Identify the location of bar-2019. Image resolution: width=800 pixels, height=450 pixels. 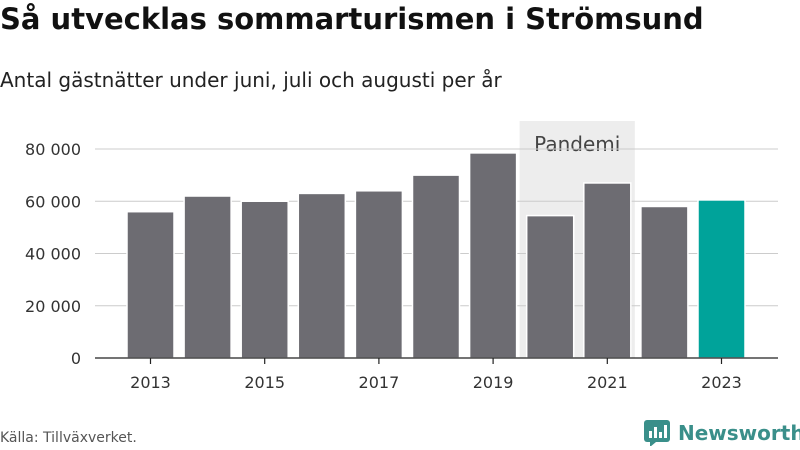
(493, 255).